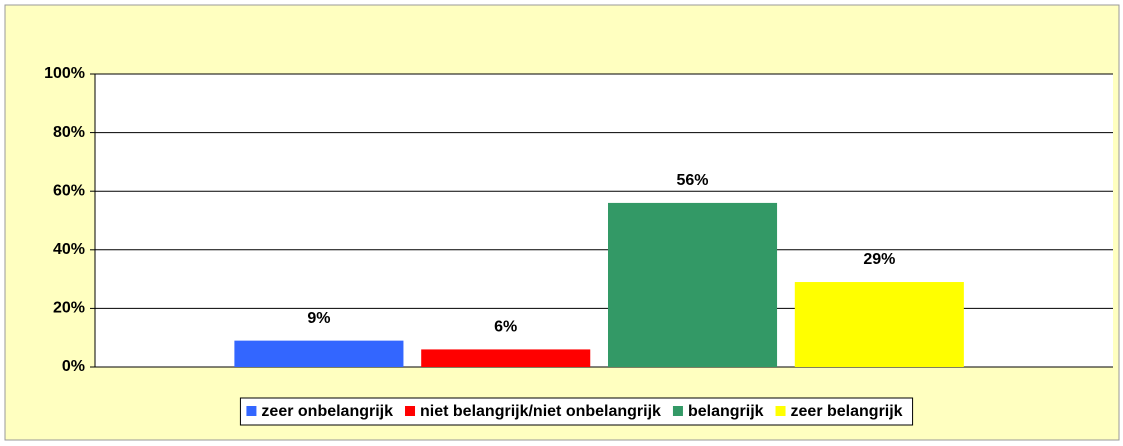 The image size is (1123, 446). Describe the element at coordinates (505, 327) in the screenshot. I see `data-label: 6%` at that location.